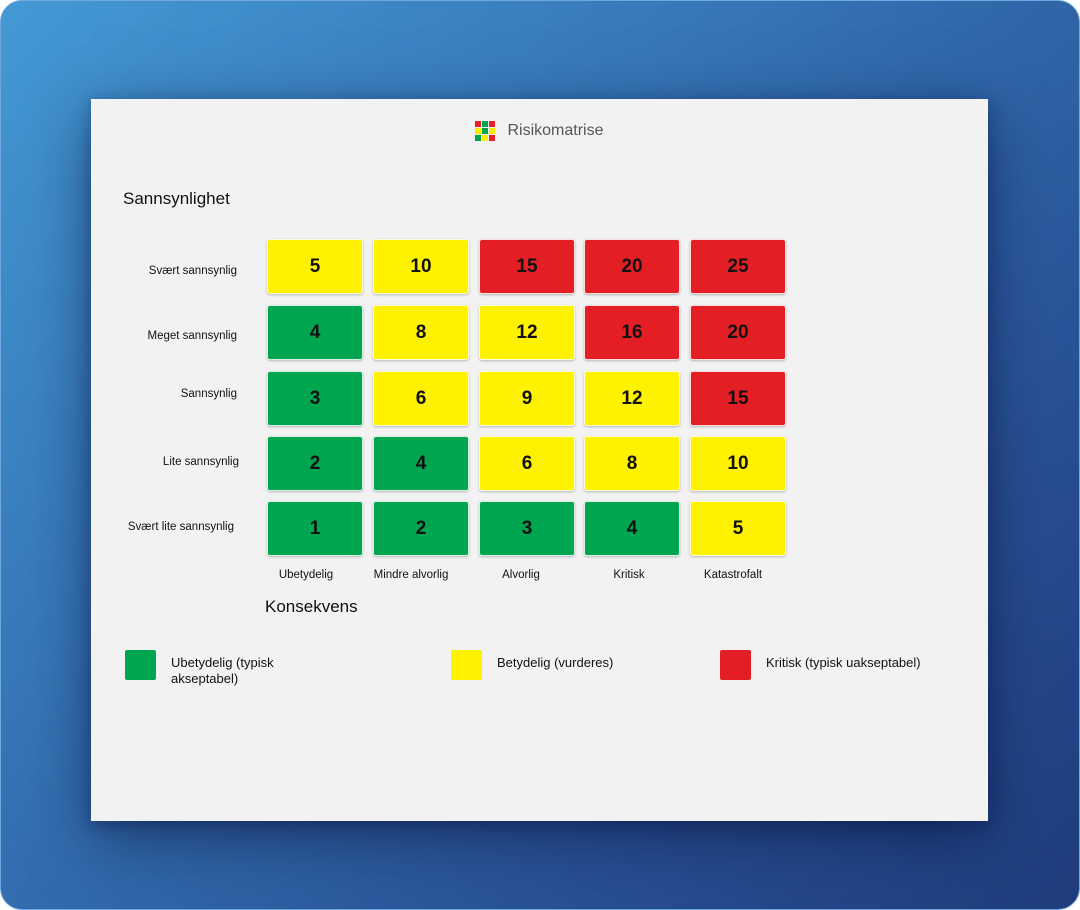 This screenshot has height=910, width=1080. I want to click on app-title: Risikomatrise, so click(555, 130).